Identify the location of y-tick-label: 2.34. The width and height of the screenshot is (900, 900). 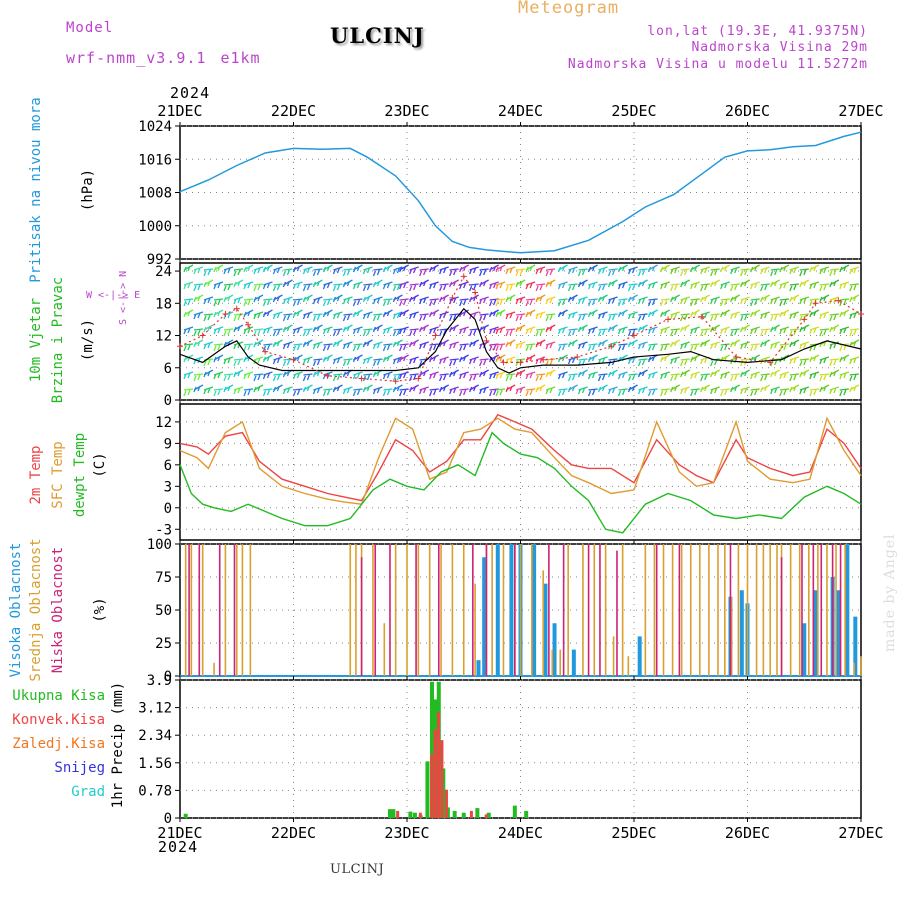
(155, 736).